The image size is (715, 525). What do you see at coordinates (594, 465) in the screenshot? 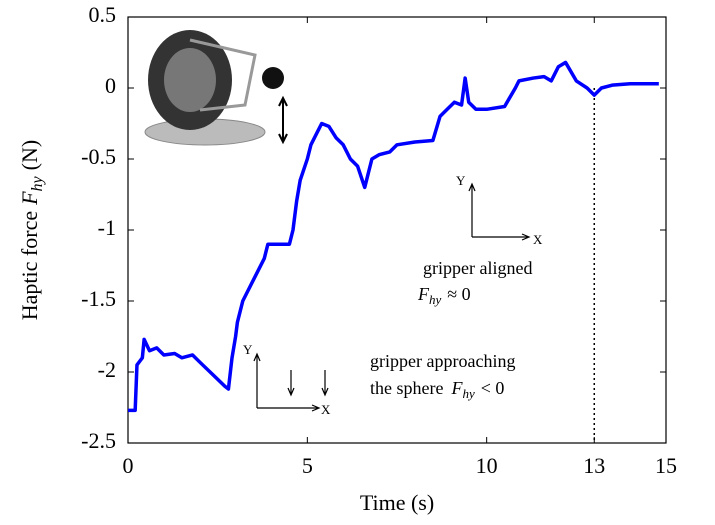
I see `x-tick-label: 13` at bounding box center [594, 465].